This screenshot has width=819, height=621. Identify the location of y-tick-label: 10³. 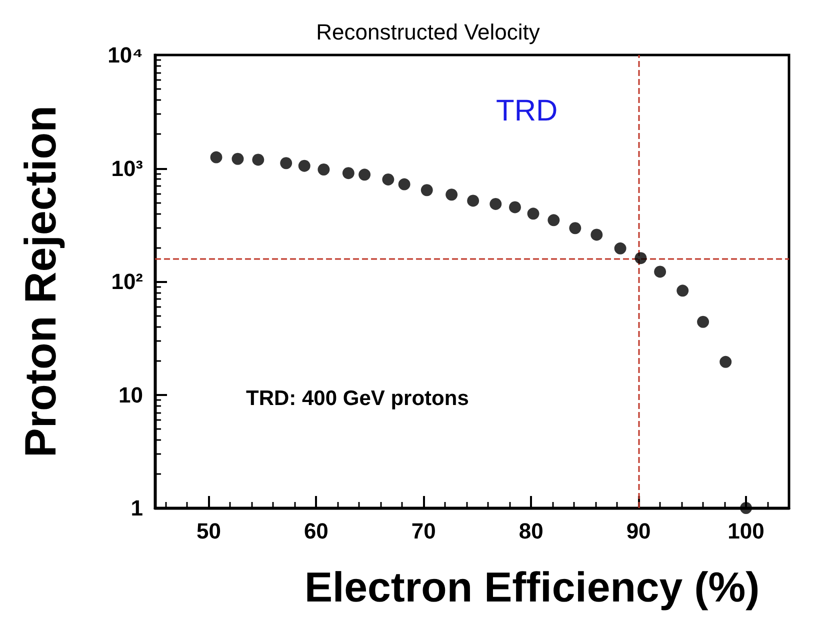
(127, 168).